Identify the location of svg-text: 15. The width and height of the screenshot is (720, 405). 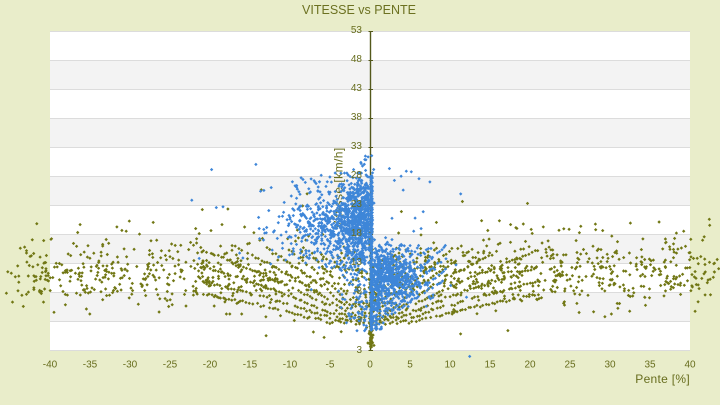
(490, 365).